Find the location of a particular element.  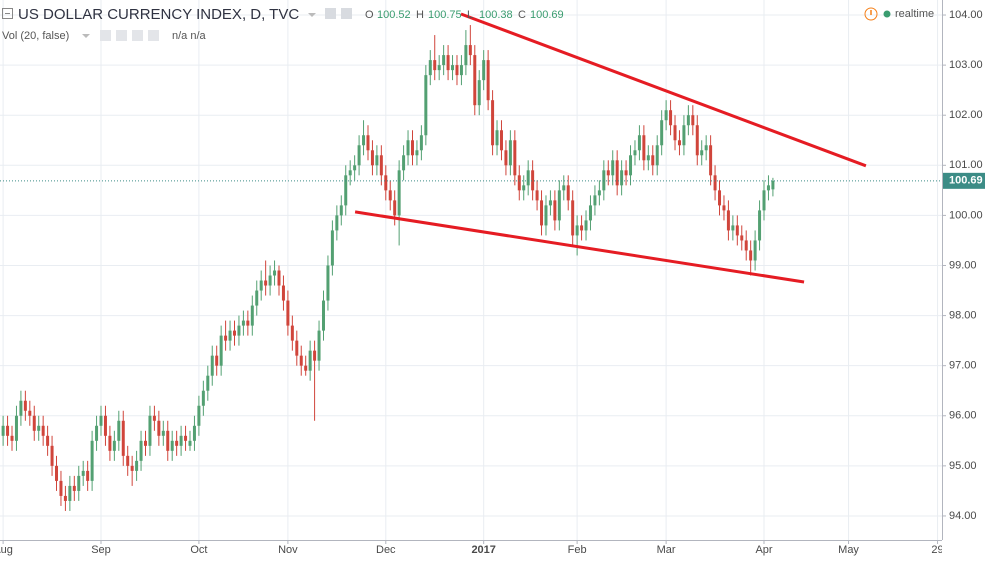

warning-icon is located at coordinates (871, 14).